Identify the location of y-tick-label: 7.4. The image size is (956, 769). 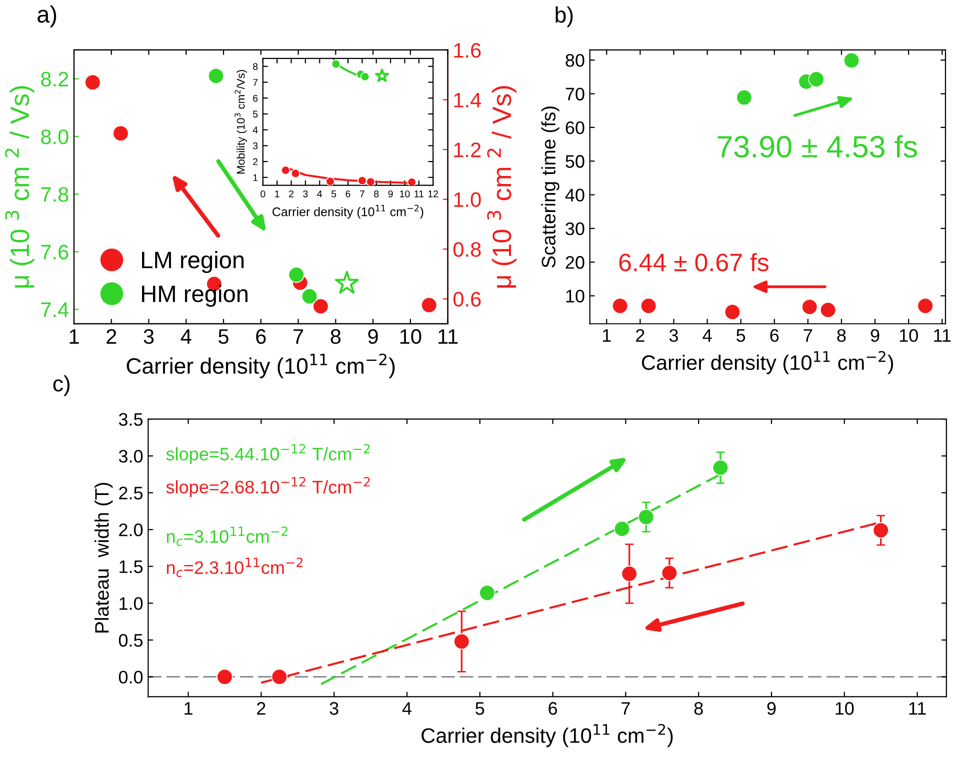
(55, 309).